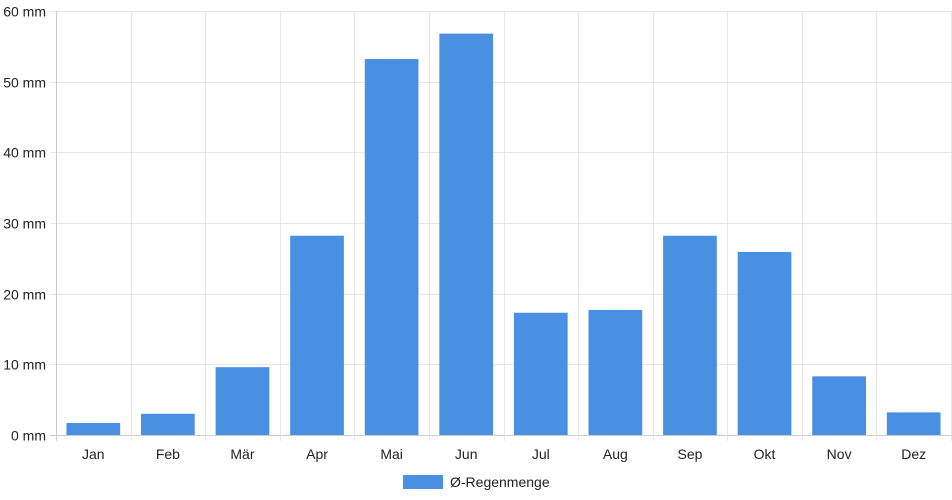 The image size is (952, 500). What do you see at coordinates (24, 295) in the screenshot?
I see `y-tick-label: 20 mm` at bounding box center [24, 295].